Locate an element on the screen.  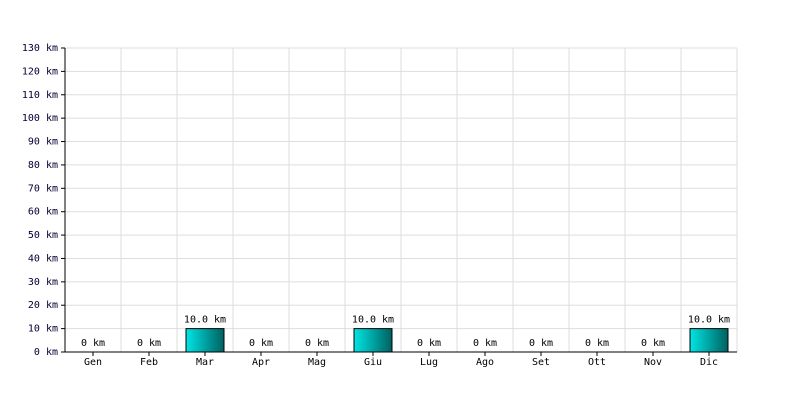
y-tick-label: 20 km is located at coordinates (43, 305).